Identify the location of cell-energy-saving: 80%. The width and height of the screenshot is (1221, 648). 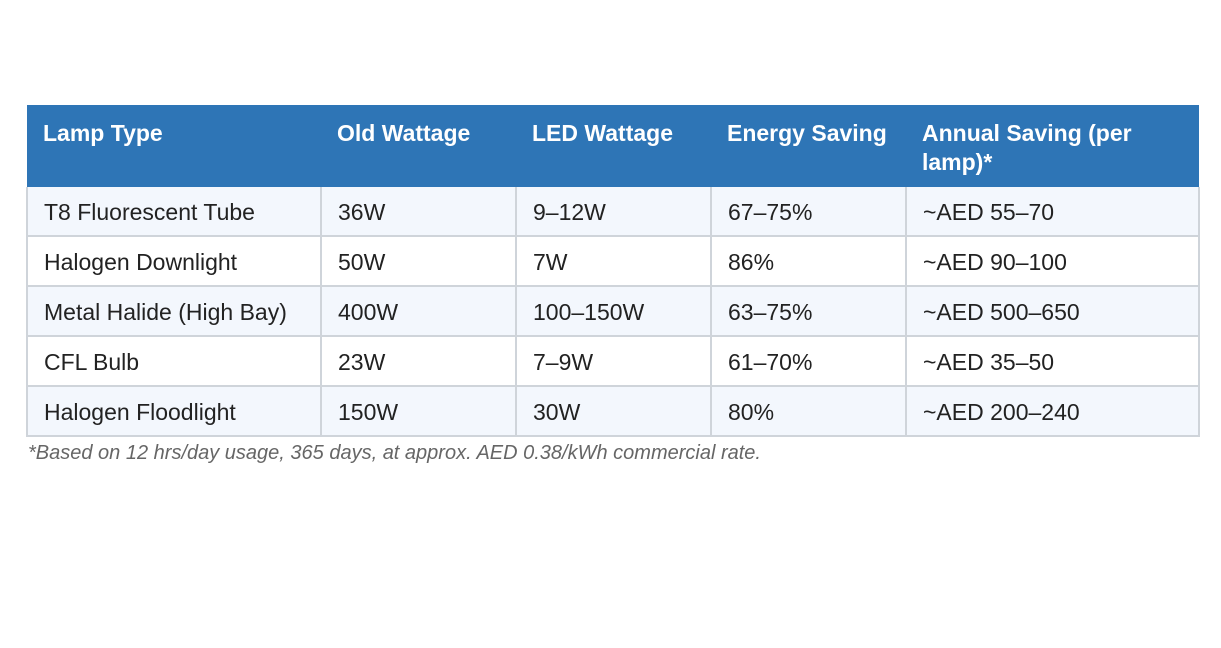
(808, 411).